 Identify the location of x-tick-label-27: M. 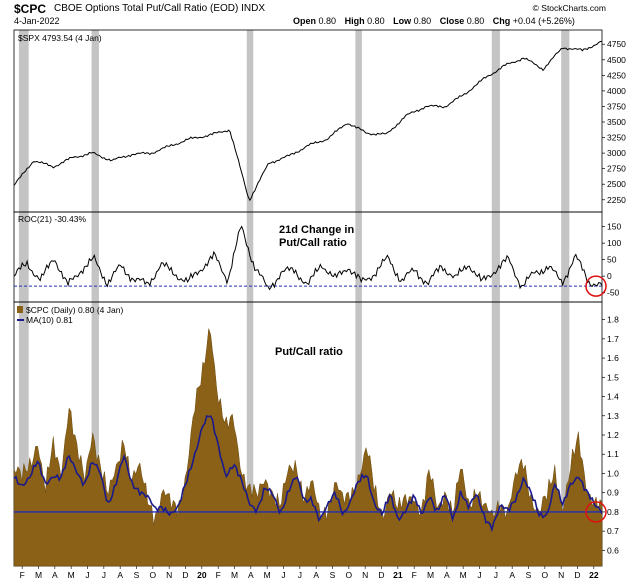
(463, 575).